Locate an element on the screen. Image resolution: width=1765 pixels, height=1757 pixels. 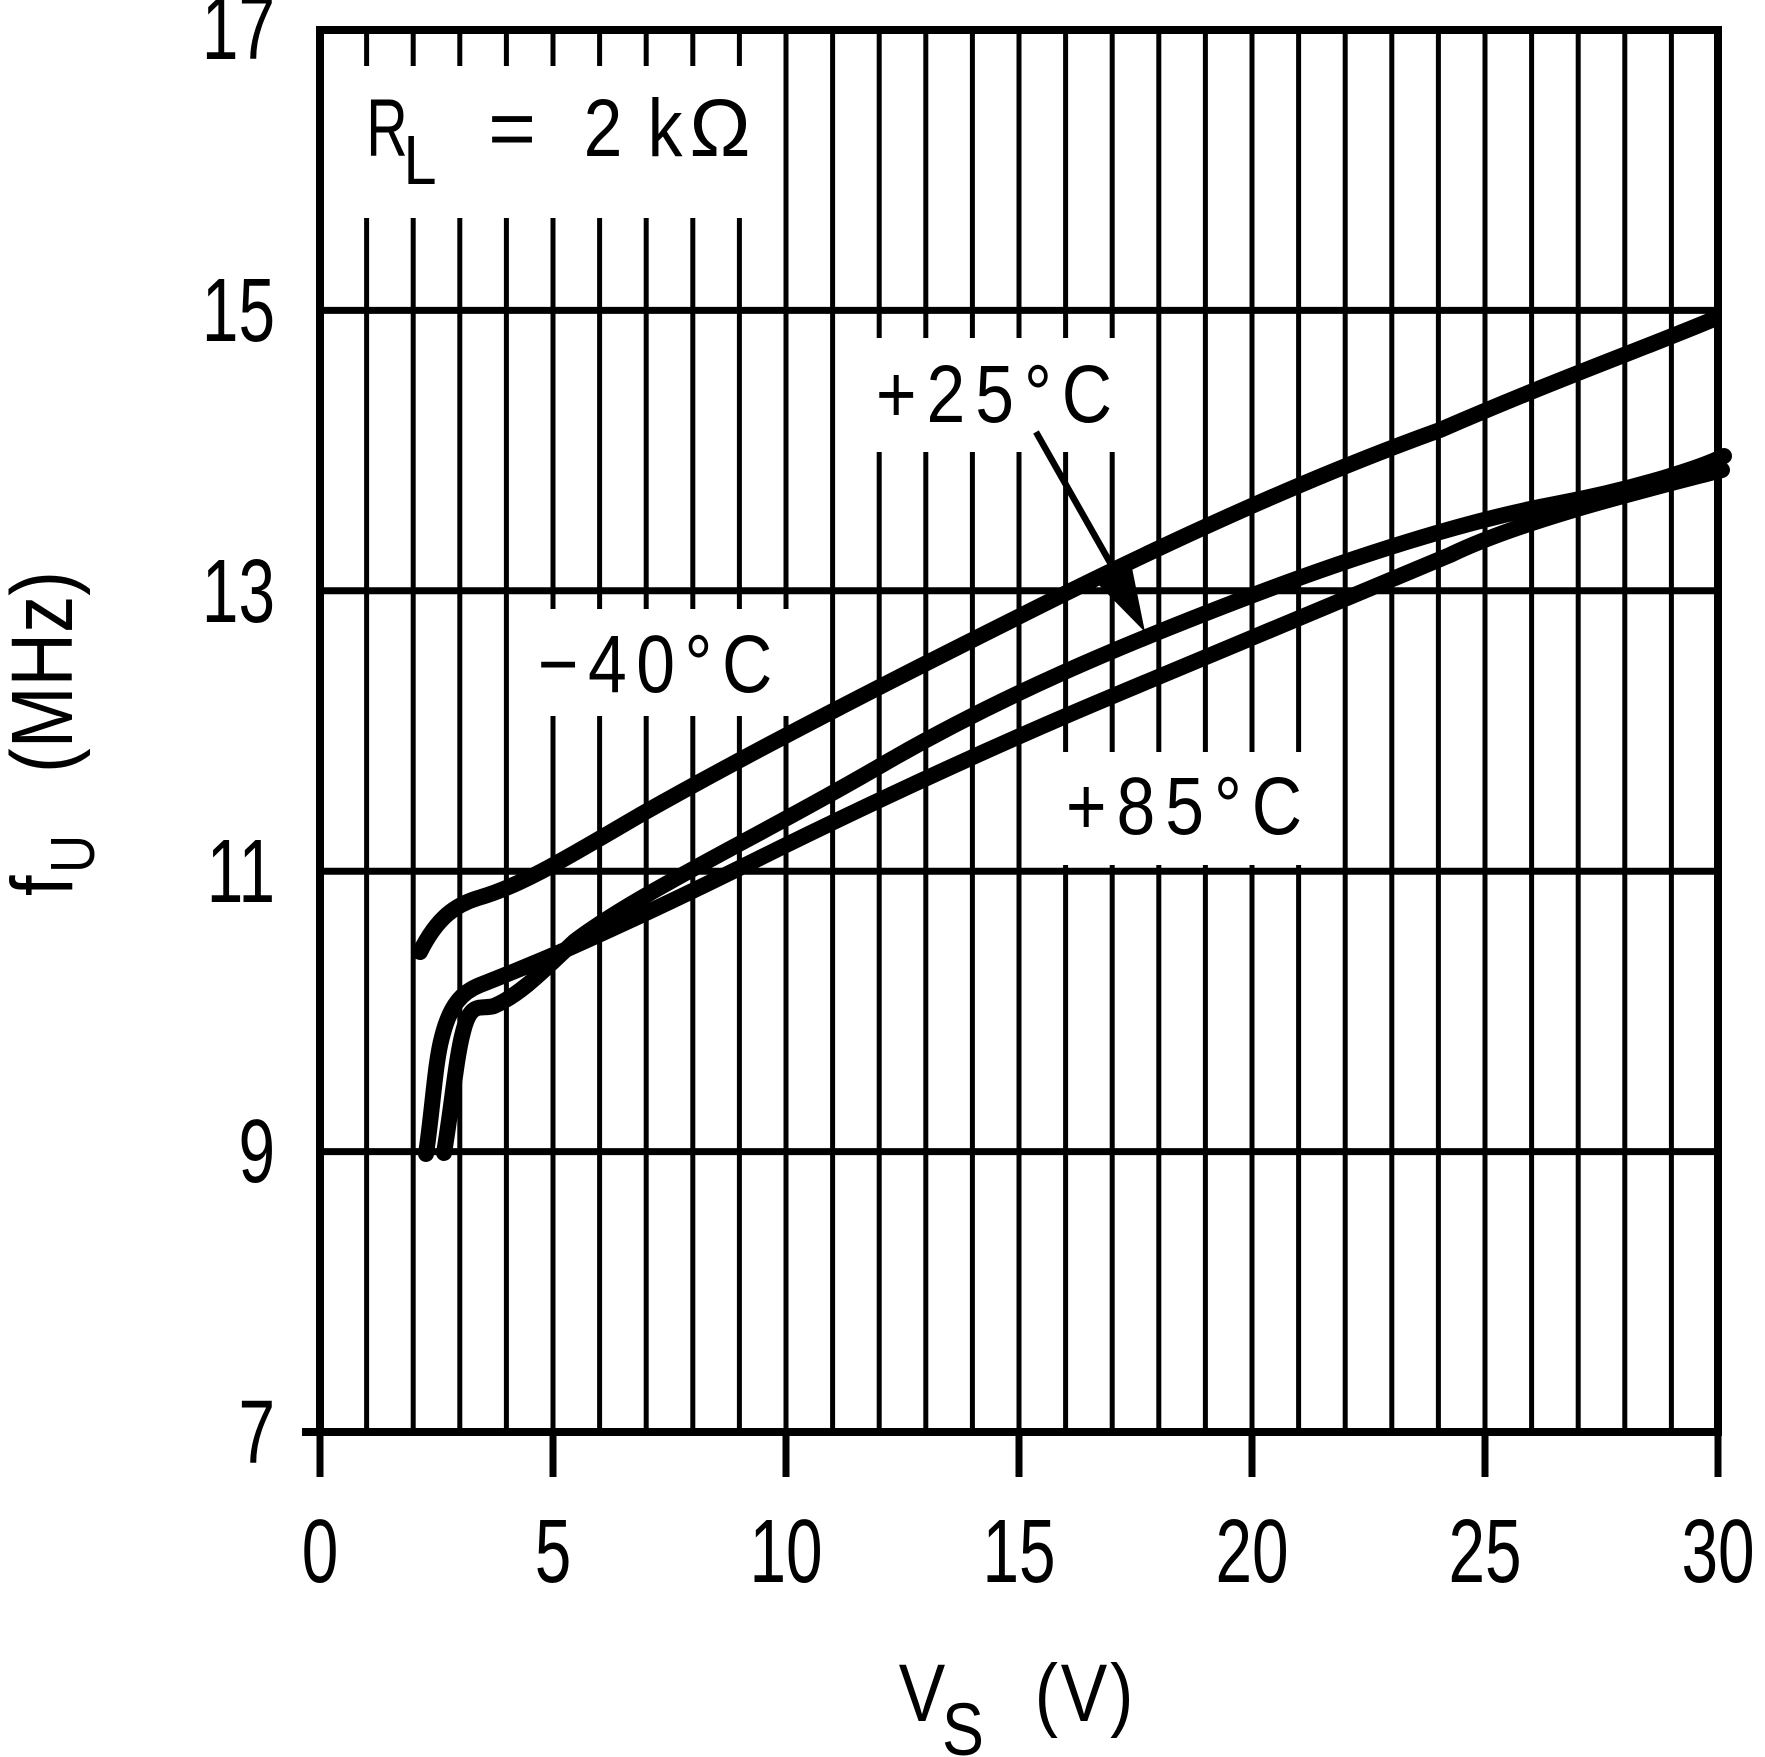
svg-text: S is located at coordinates (963, 1722).